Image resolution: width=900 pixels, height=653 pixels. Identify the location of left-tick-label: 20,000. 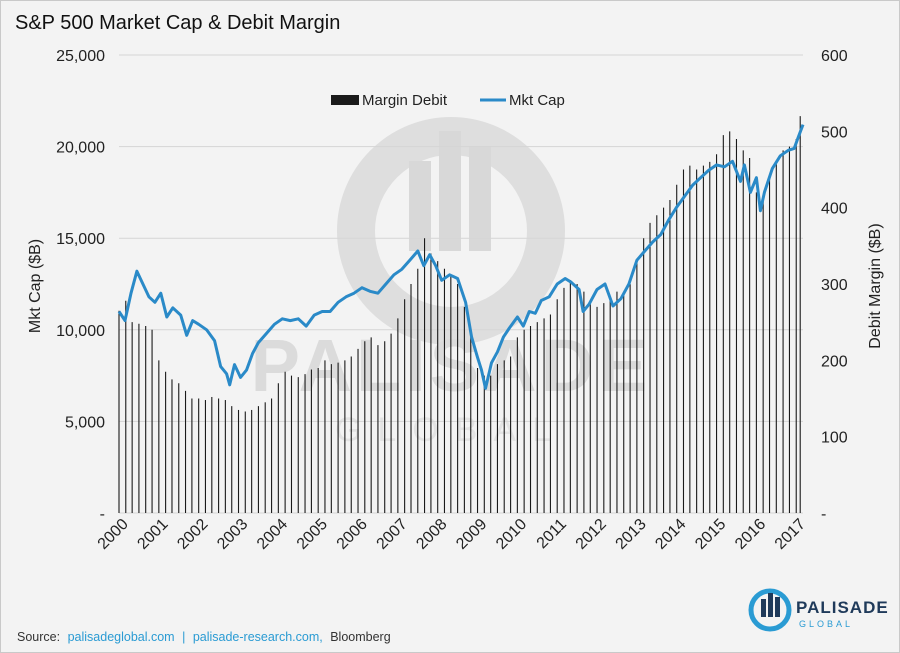
(80, 148).